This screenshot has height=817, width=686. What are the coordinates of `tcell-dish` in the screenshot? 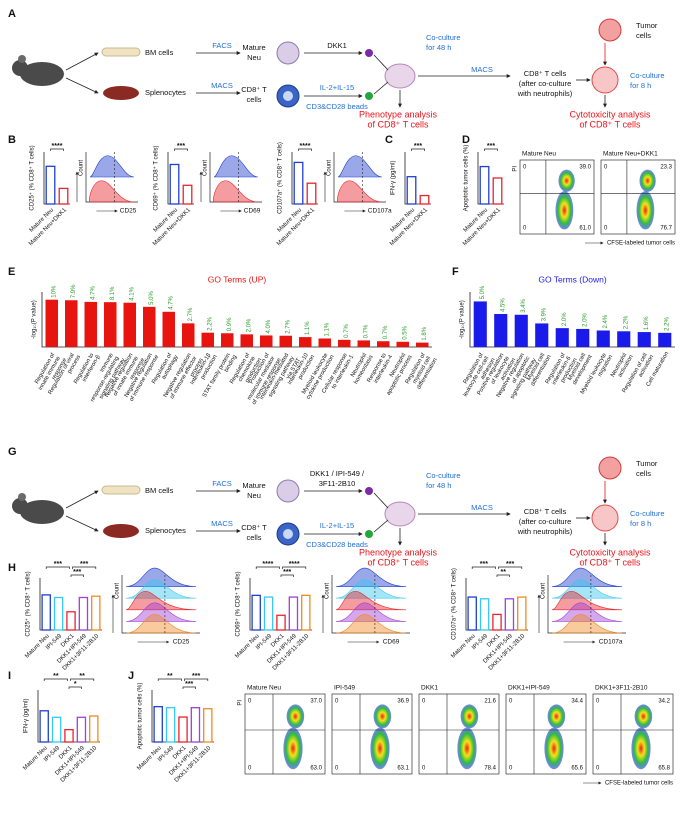 It's located at (605, 80).